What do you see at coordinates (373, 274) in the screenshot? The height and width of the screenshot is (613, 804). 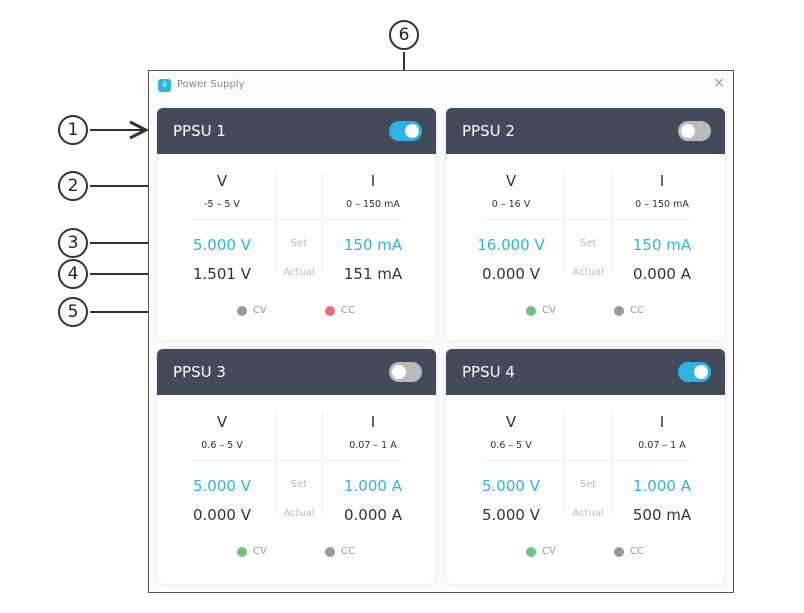 I see `current-actual-value: 151 mA` at bounding box center [373, 274].